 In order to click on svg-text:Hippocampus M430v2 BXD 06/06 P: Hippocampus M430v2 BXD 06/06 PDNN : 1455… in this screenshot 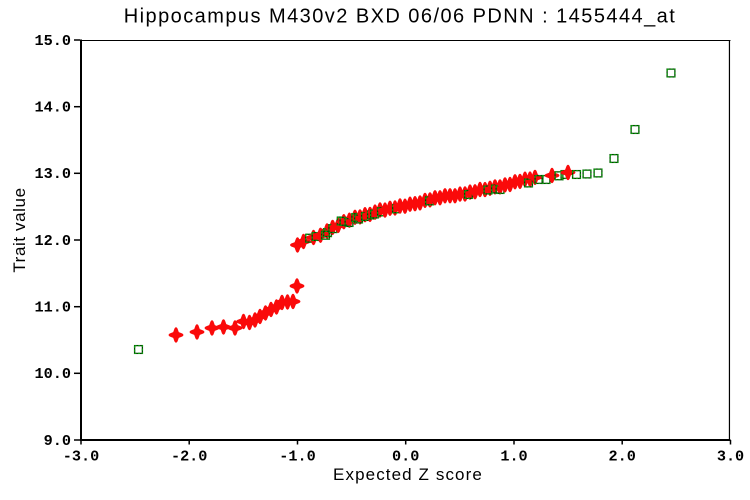, I will do `click(400, 17)`.